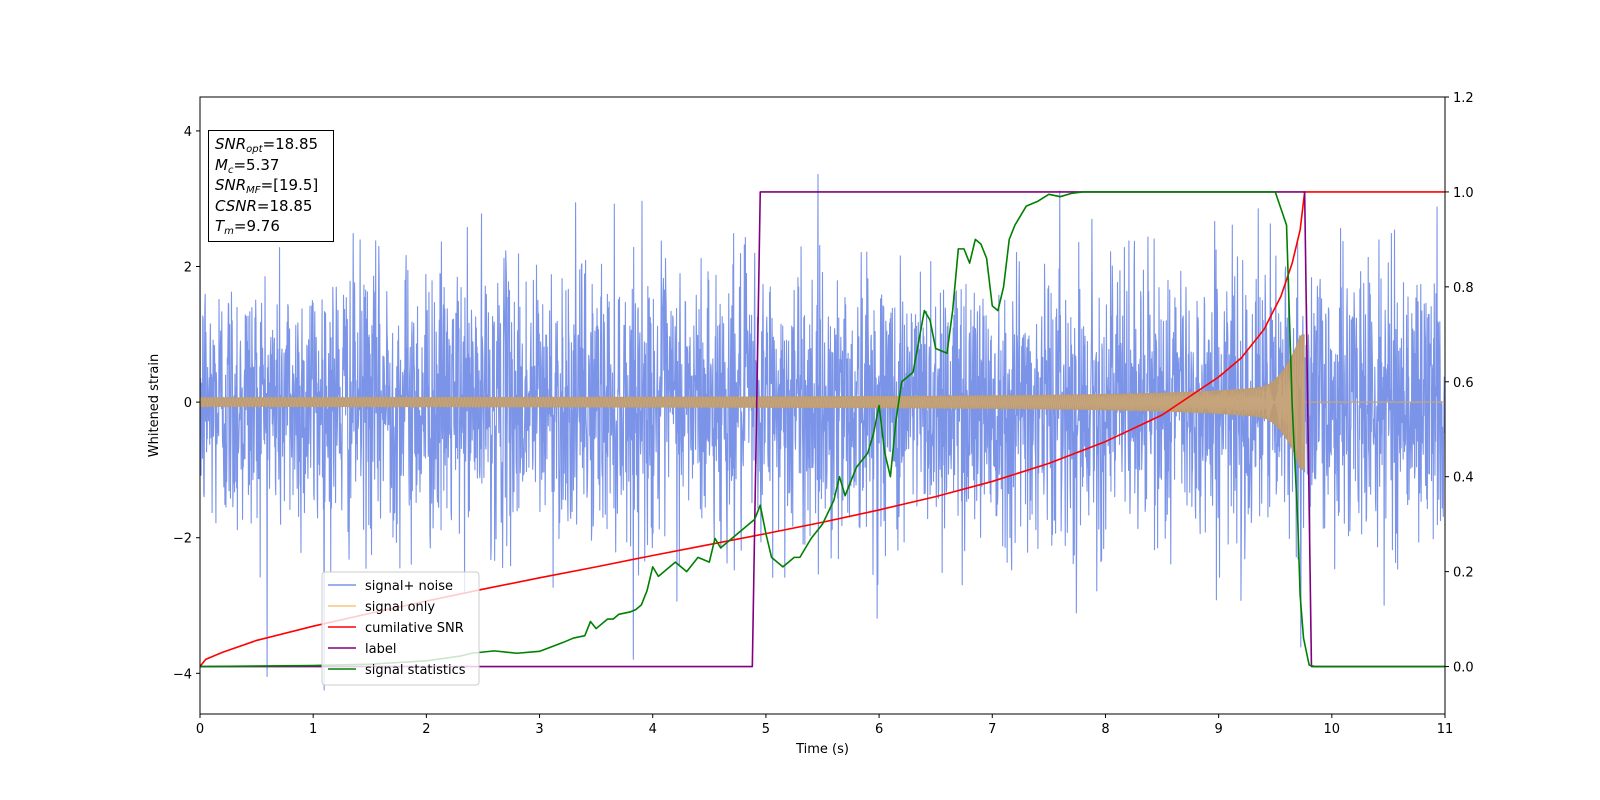 This screenshot has height=800, width=1600. I want to click on x-tick-label: 11, so click(1445, 729).